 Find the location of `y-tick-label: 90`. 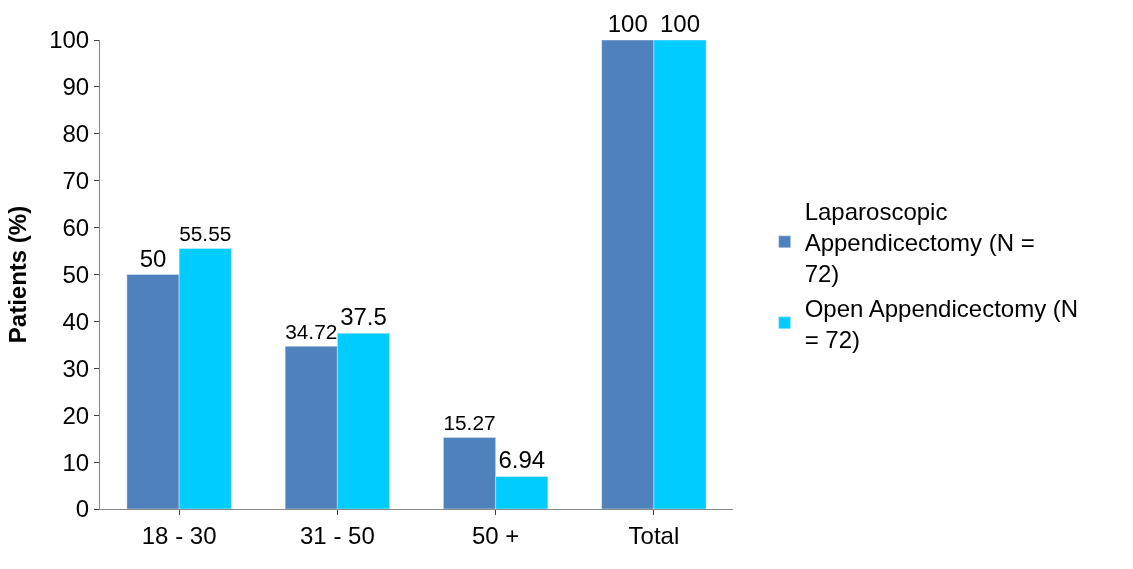

y-tick-label: 90 is located at coordinates (76, 87).